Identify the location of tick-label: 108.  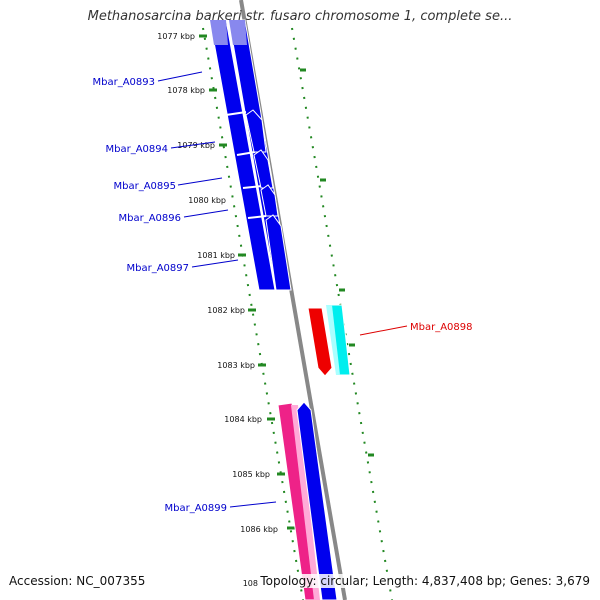
(250, 583).